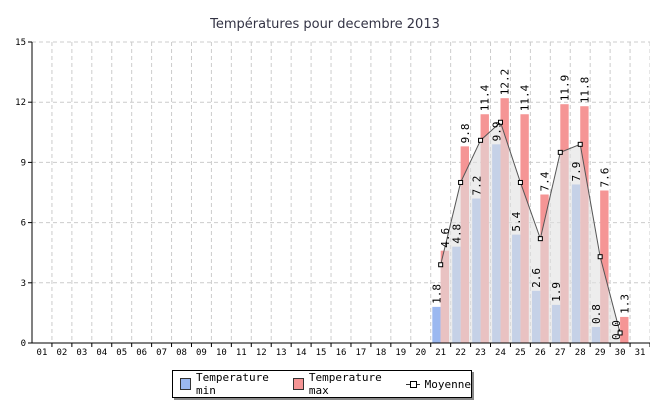 This screenshot has height=400, width=650. I want to click on legend-swatch-max, so click(298, 384).